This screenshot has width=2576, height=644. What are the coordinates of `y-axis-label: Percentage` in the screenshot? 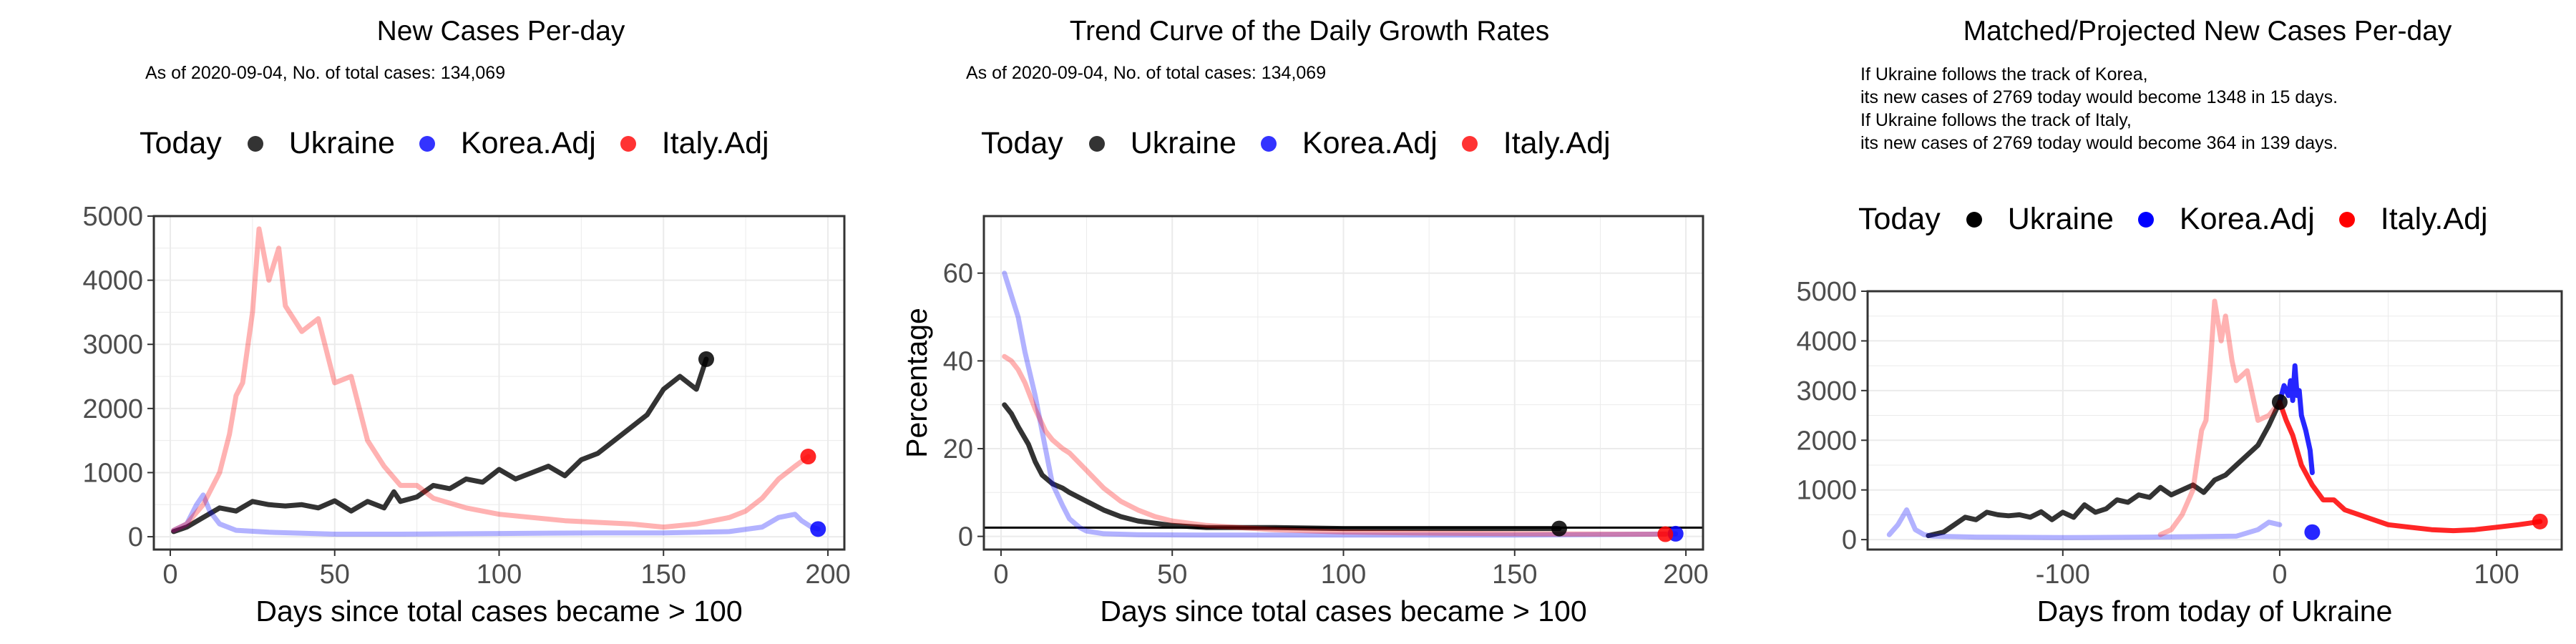 It's located at (916, 383).